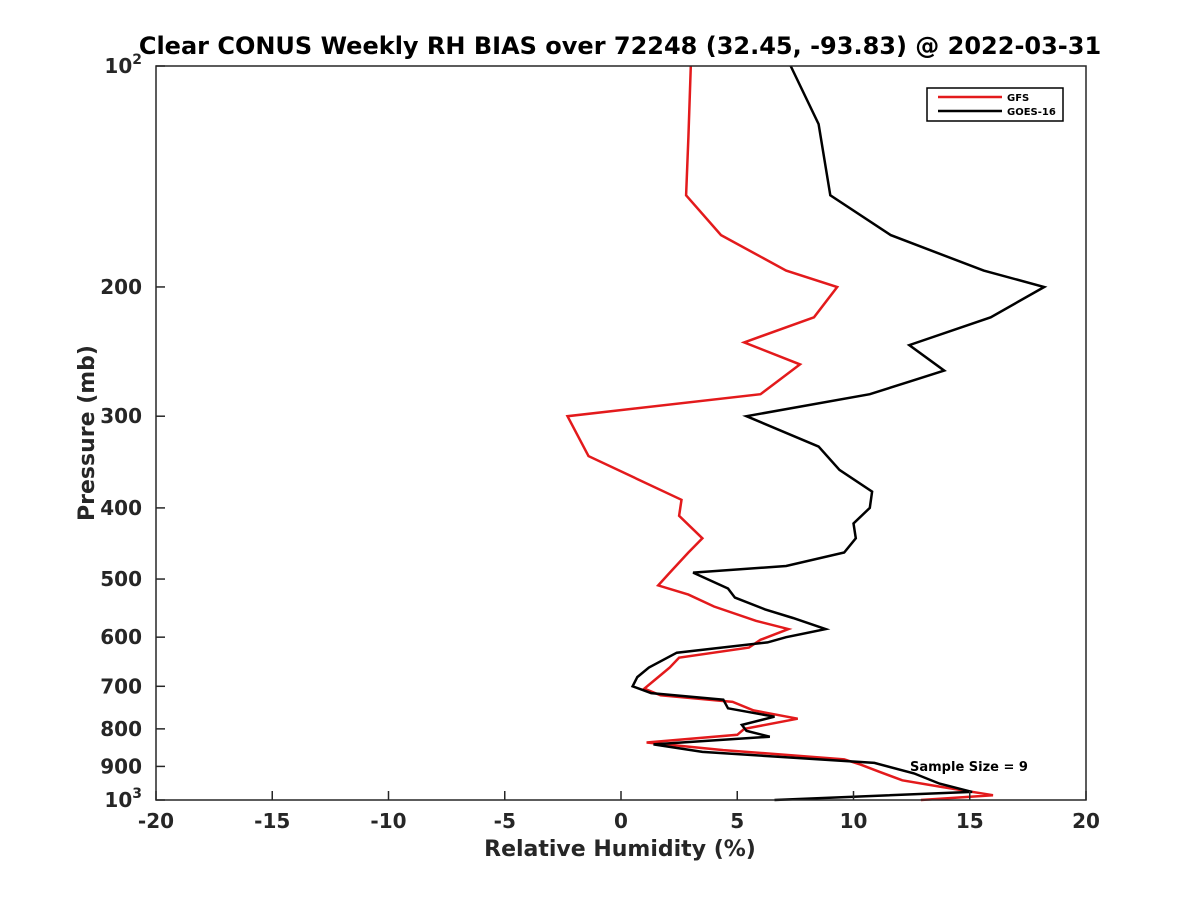  What do you see at coordinates (620, 849) in the screenshot?
I see `x-axis-label: Relative Humidity (%)` at bounding box center [620, 849].